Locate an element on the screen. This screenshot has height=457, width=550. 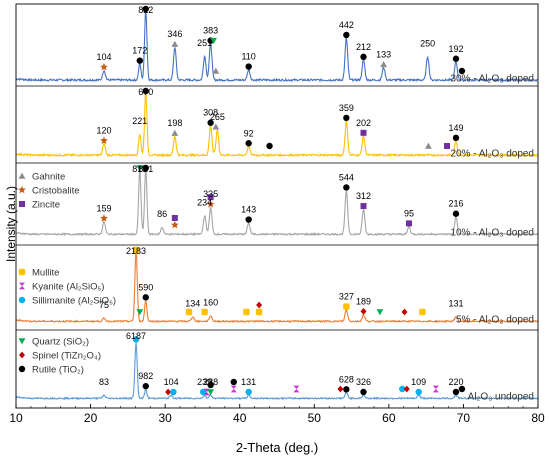
series-name-label: 30% - Al₂O₃ doped is located at coordinates (492, 79).